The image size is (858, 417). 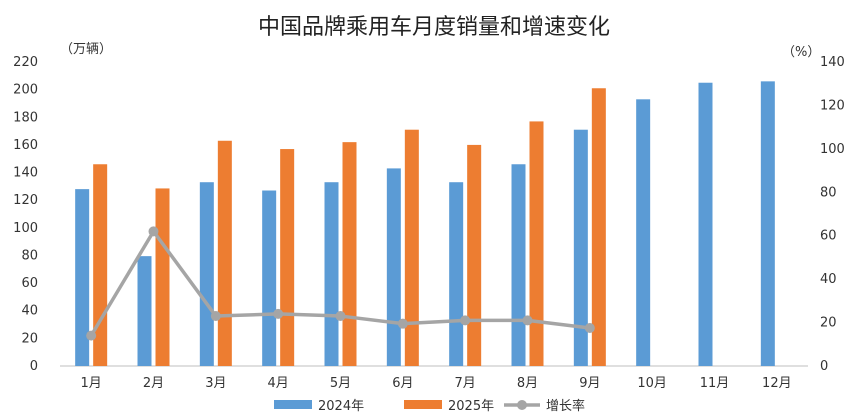 What do you see at coordinates (423, 404) in the screenshot?
I see `legend-swatch-2025` at bounding box center [423, 404].